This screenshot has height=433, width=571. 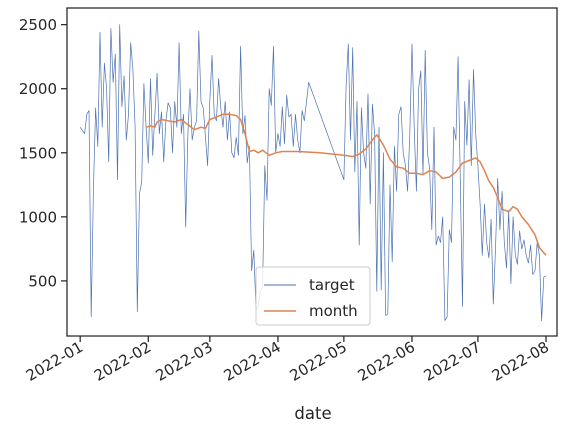 What do you see at coordinates (332, 285) in the screenshot?
I see `legend-label-target: target` at bounding box center [332, 285].